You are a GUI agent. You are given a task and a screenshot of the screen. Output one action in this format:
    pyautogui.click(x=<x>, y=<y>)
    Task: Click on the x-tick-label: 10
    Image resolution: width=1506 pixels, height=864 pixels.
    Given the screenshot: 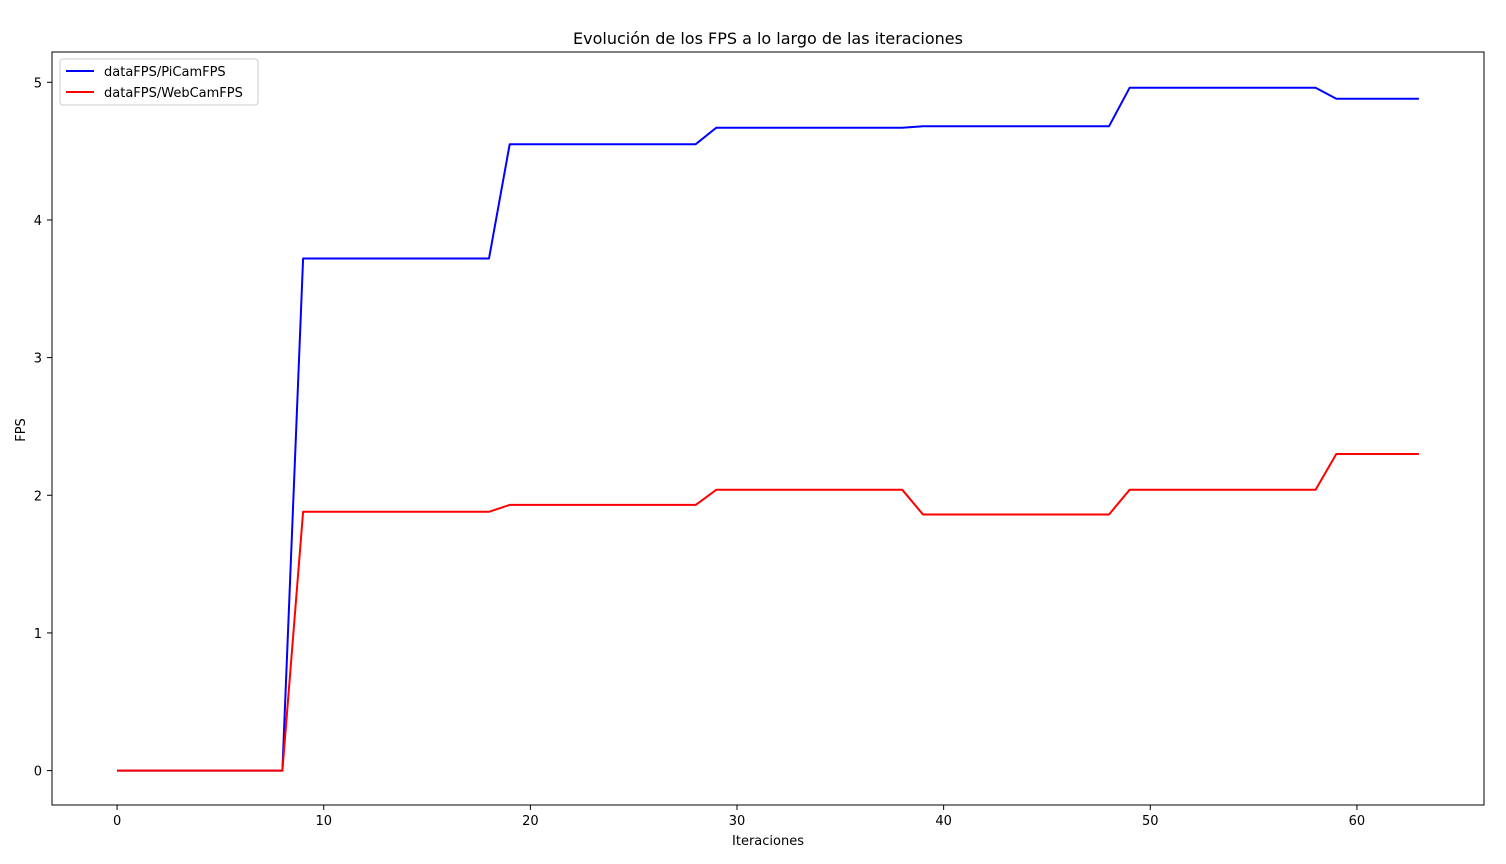 What is the action you would take?
    pyautogui.click(x=323, y=821)
    